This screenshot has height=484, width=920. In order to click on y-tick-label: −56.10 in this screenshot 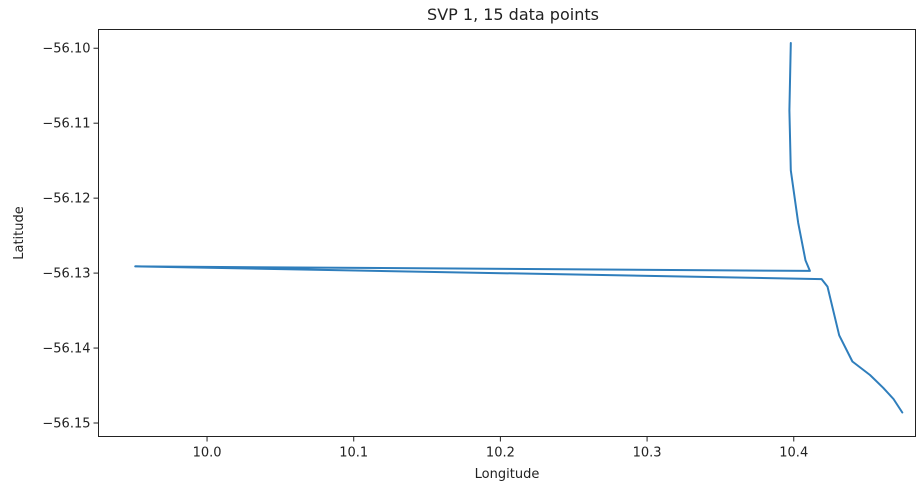, I will do `click(66, 49)`.